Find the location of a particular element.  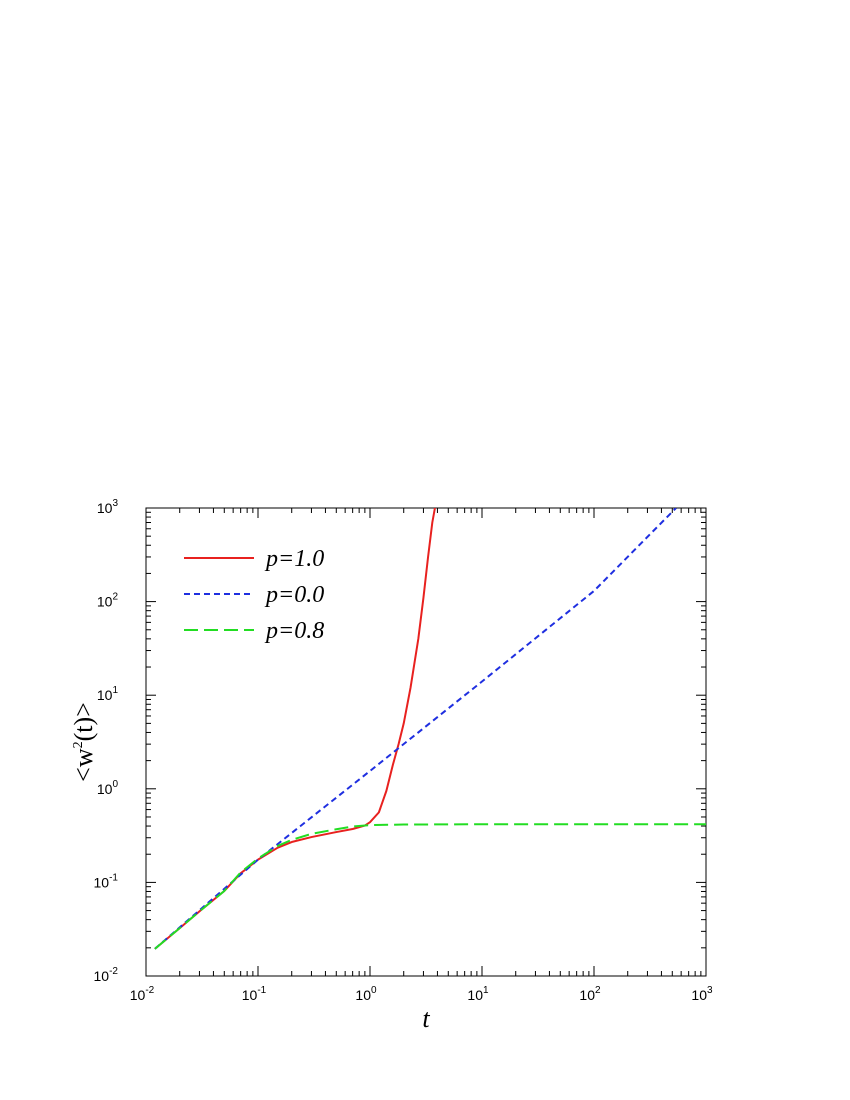

x-tick-label-4: 10² is located at coordinates (590, 994).